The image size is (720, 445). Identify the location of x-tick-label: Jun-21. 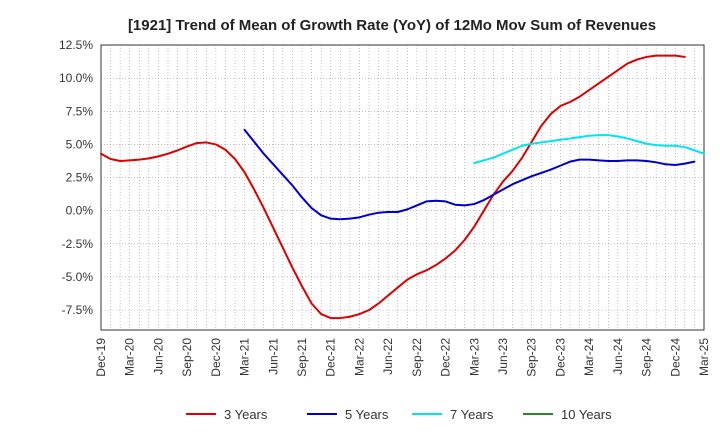
(273, 356).